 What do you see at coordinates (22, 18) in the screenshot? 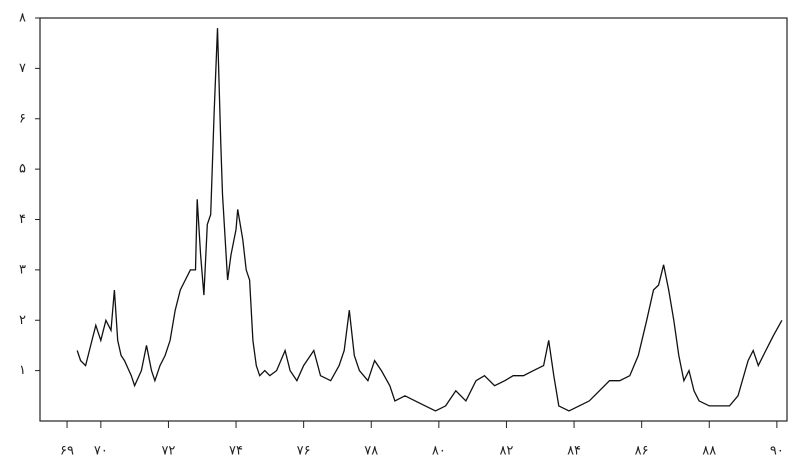
I see `y-tick-label: ۸` at bounding box center [22, 18].